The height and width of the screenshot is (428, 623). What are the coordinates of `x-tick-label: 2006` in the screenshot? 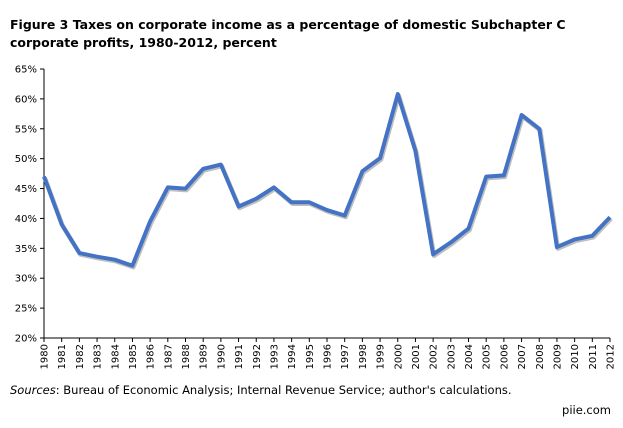 It's located at (504, 356).